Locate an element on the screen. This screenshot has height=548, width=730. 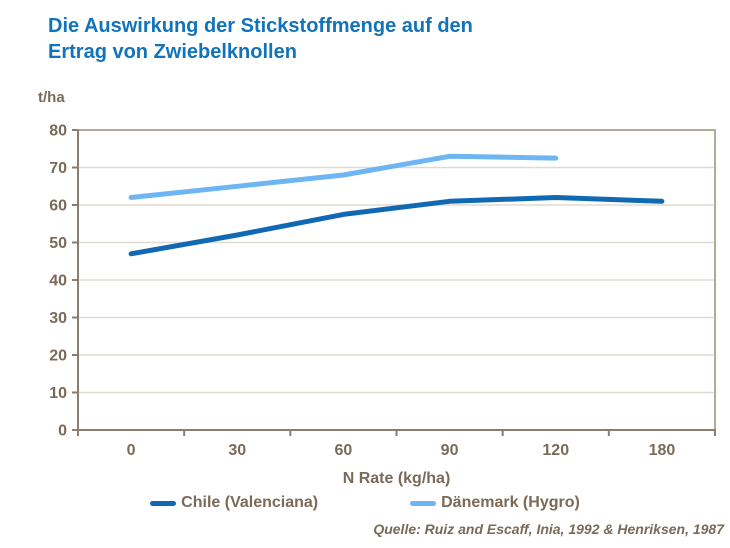
legend-label-chile: Chile (Valenciana) is located at coordinates (250, 502).